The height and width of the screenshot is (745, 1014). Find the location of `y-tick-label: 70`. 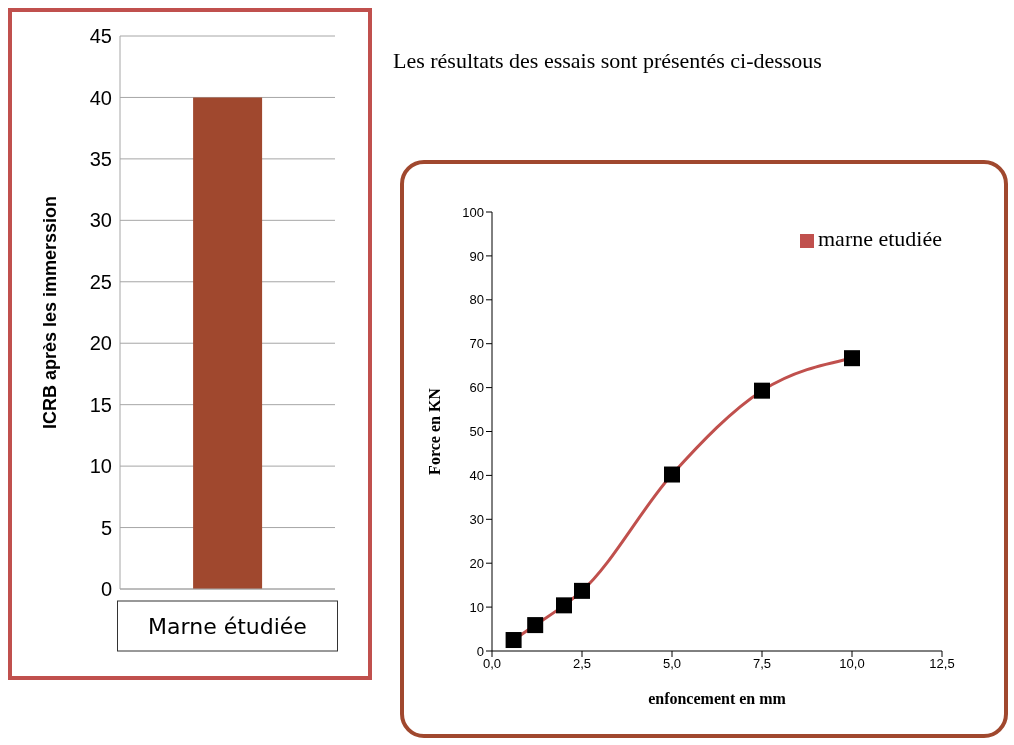

y-tick-label: 70 is located at coordinates (476, 344).